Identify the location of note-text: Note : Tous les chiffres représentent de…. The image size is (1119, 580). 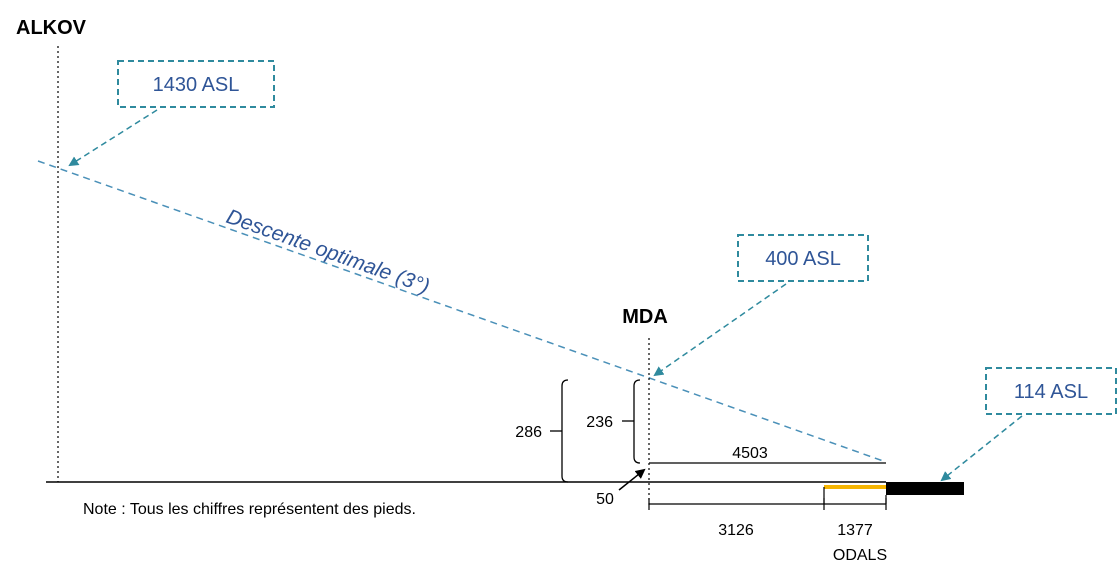
(249, 509).